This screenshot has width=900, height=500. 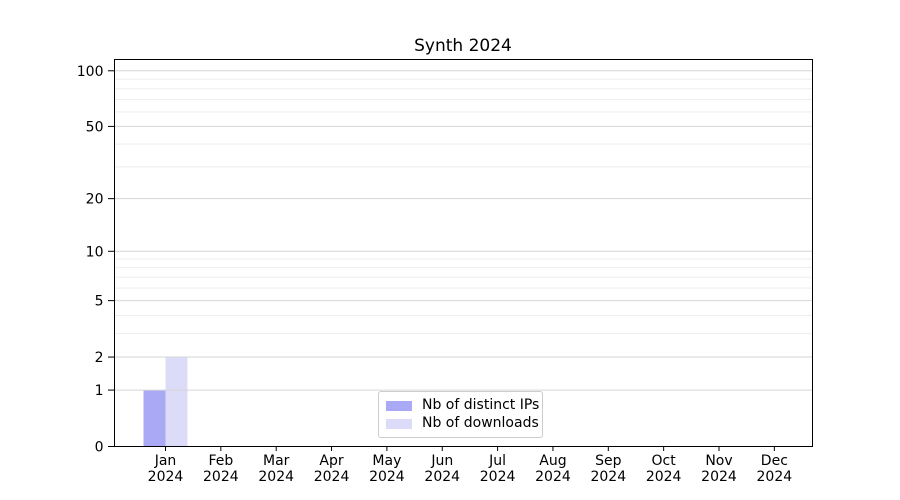 I want to click on legend: Nb of distinct IPs Nb of downloads, so click(x=460, y=414).